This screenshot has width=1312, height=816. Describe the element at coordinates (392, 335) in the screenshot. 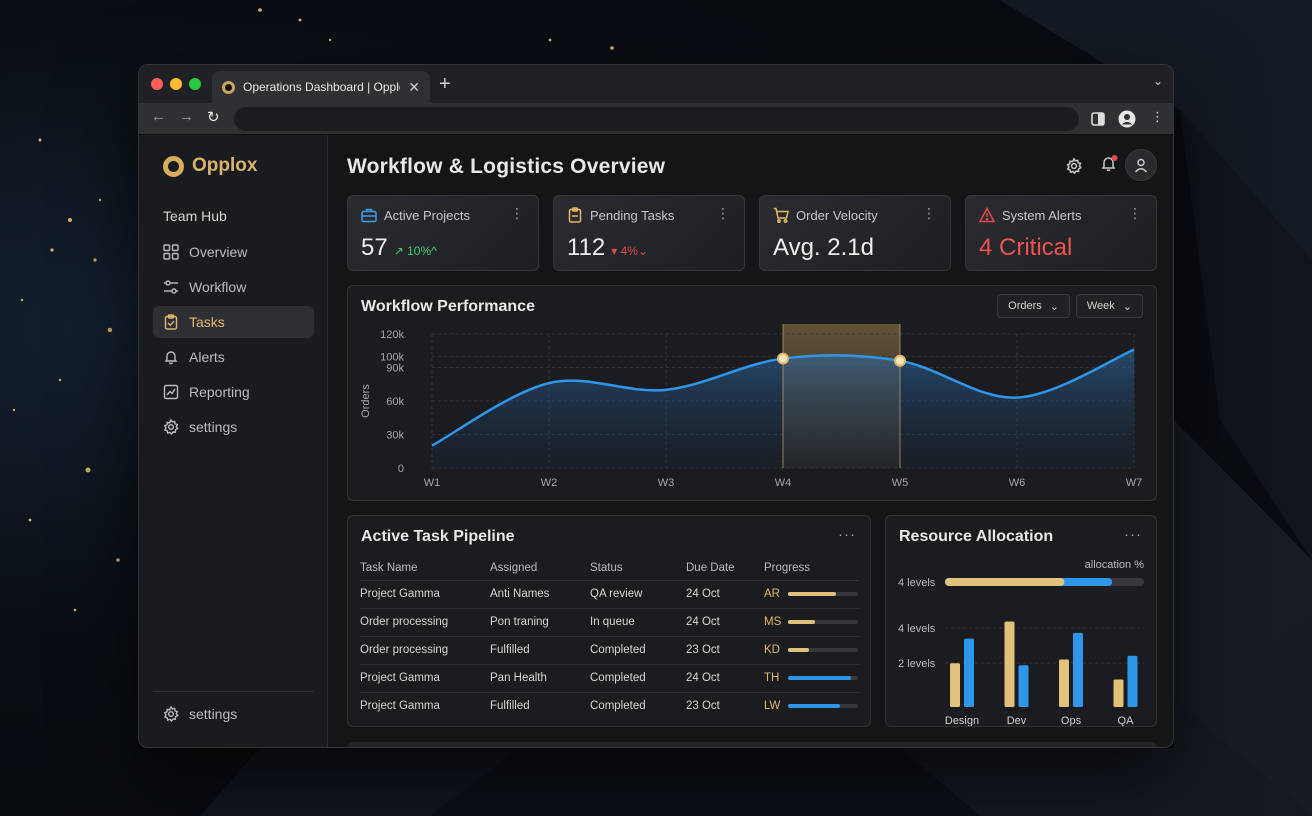

I see `y-tick-label: 120k` at that location.